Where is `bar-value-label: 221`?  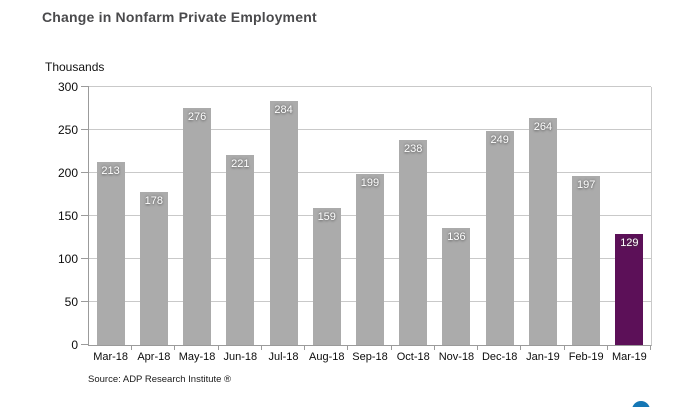
bar-value-label: 221 is located at coordinates (240, 163).